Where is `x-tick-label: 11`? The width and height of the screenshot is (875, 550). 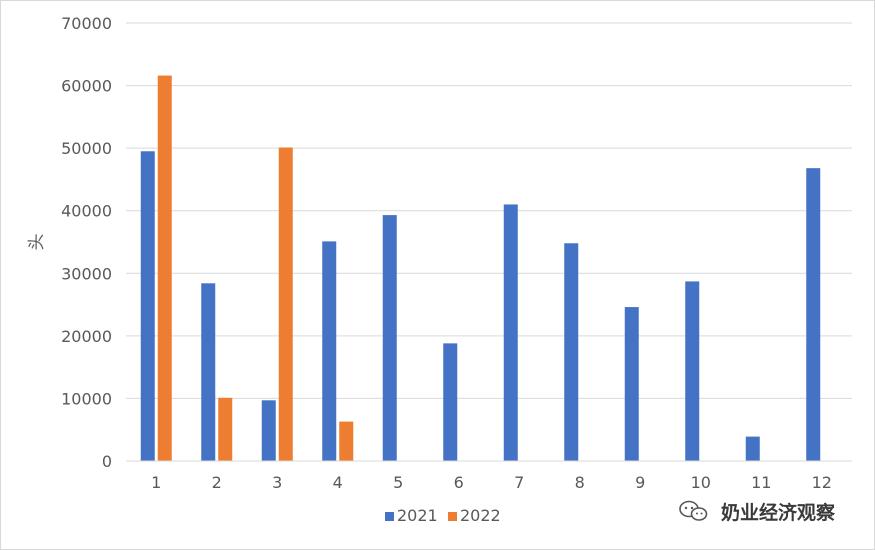
x-tick-label: 11 is located at coordinates (761, 482).